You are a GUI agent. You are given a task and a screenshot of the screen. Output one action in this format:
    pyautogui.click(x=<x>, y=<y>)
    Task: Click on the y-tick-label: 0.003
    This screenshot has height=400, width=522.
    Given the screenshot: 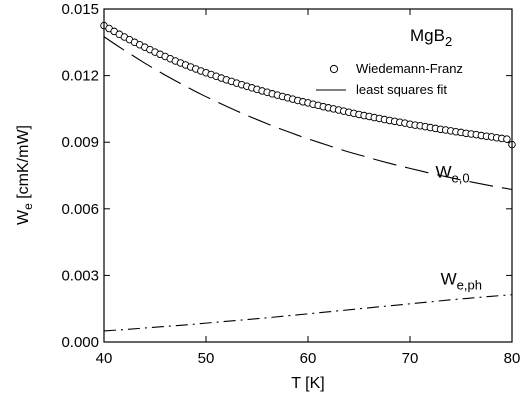 What is the action you would take?
    pyautogui.click(x=80, y=275)
    